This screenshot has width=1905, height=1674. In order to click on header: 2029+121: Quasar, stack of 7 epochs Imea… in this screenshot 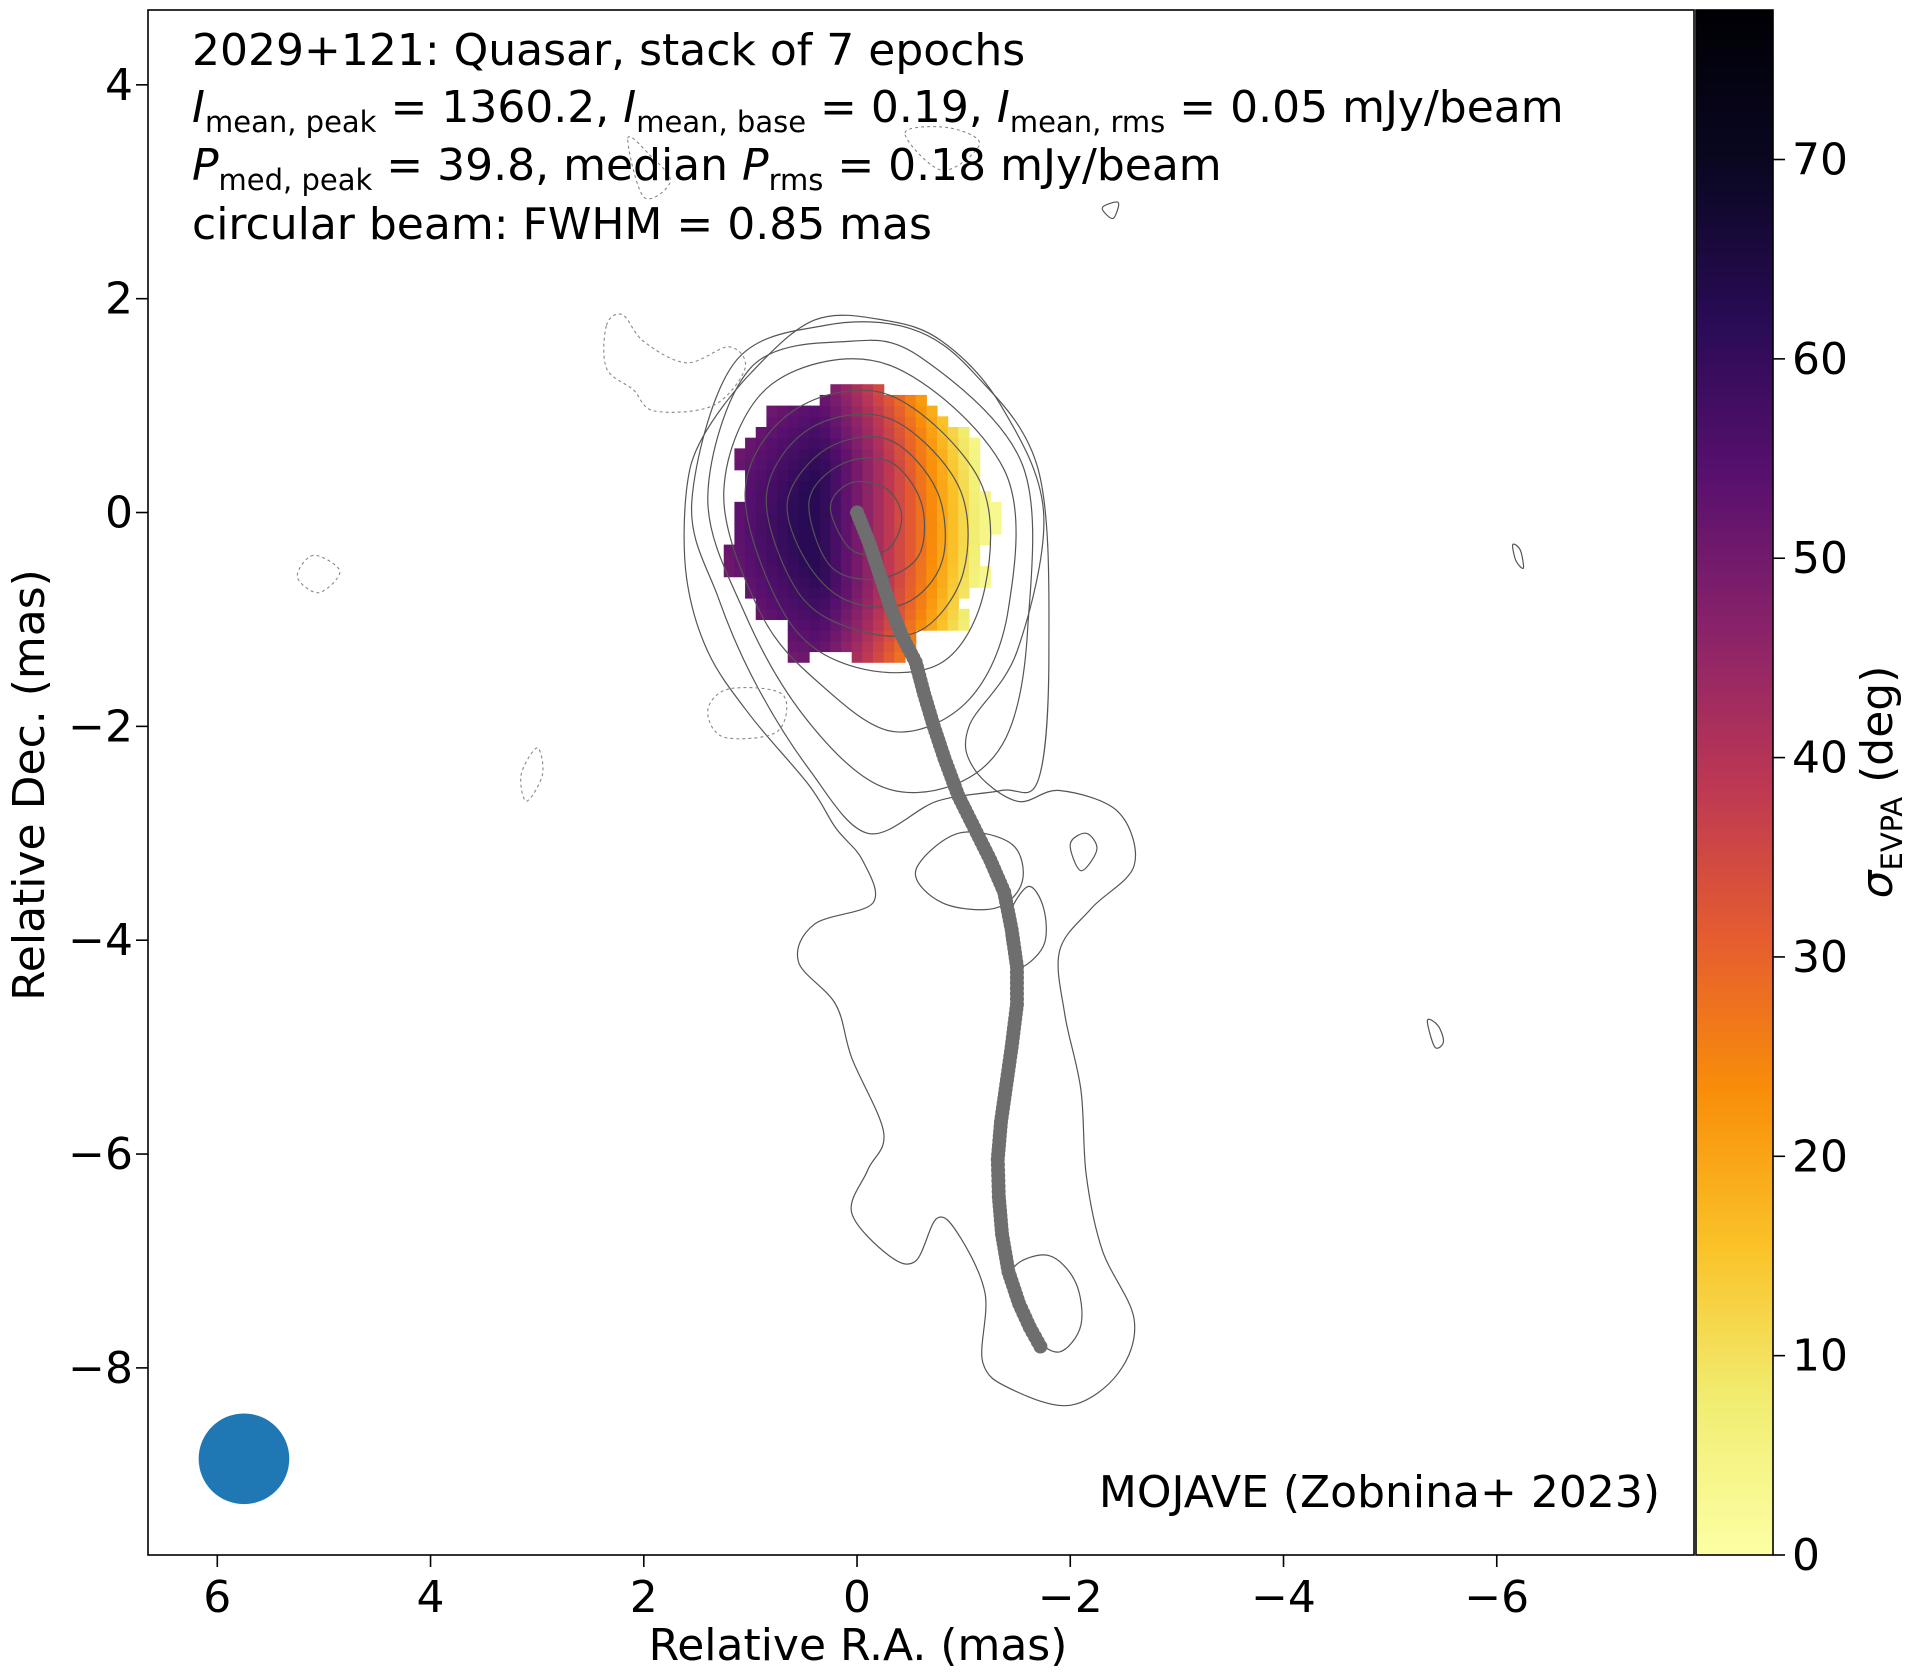, I will do `click(878, 137)`.